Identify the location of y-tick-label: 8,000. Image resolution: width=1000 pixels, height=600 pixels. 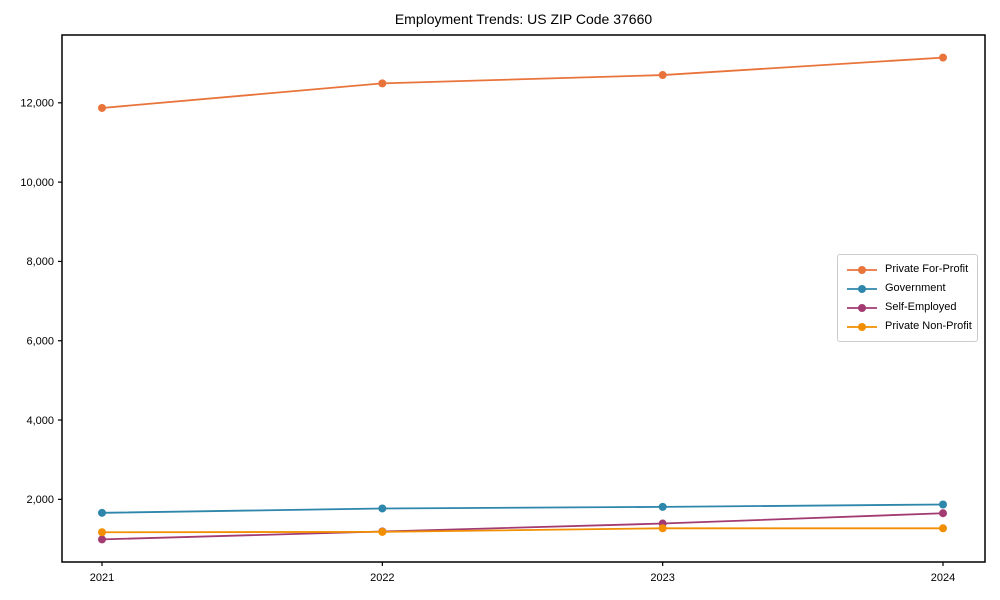
(40, 262).